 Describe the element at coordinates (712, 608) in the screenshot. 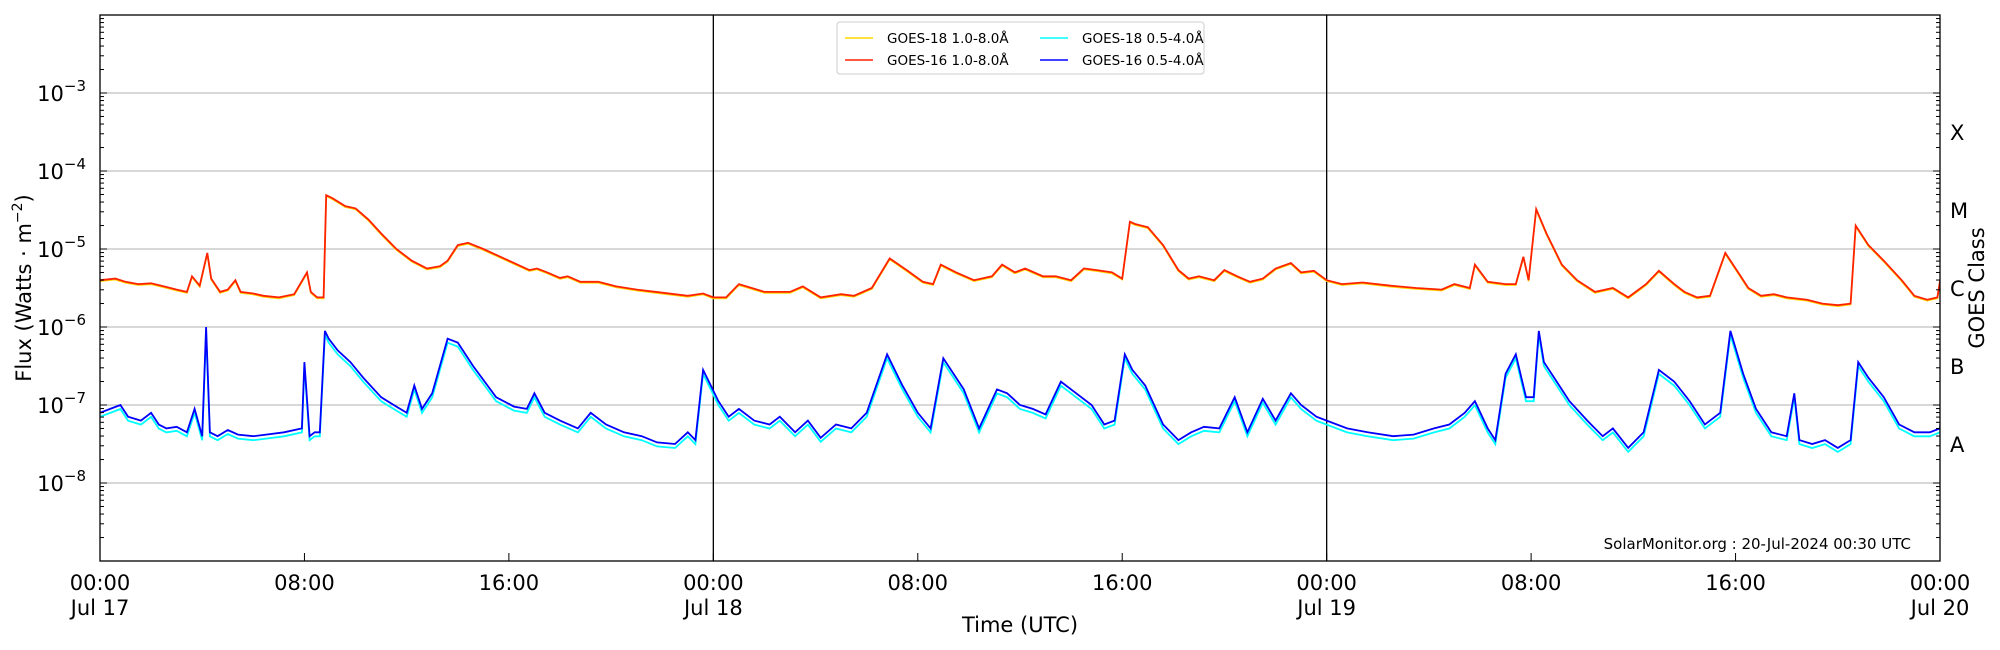

I see `x-tick-date: Jul 18` at that location.